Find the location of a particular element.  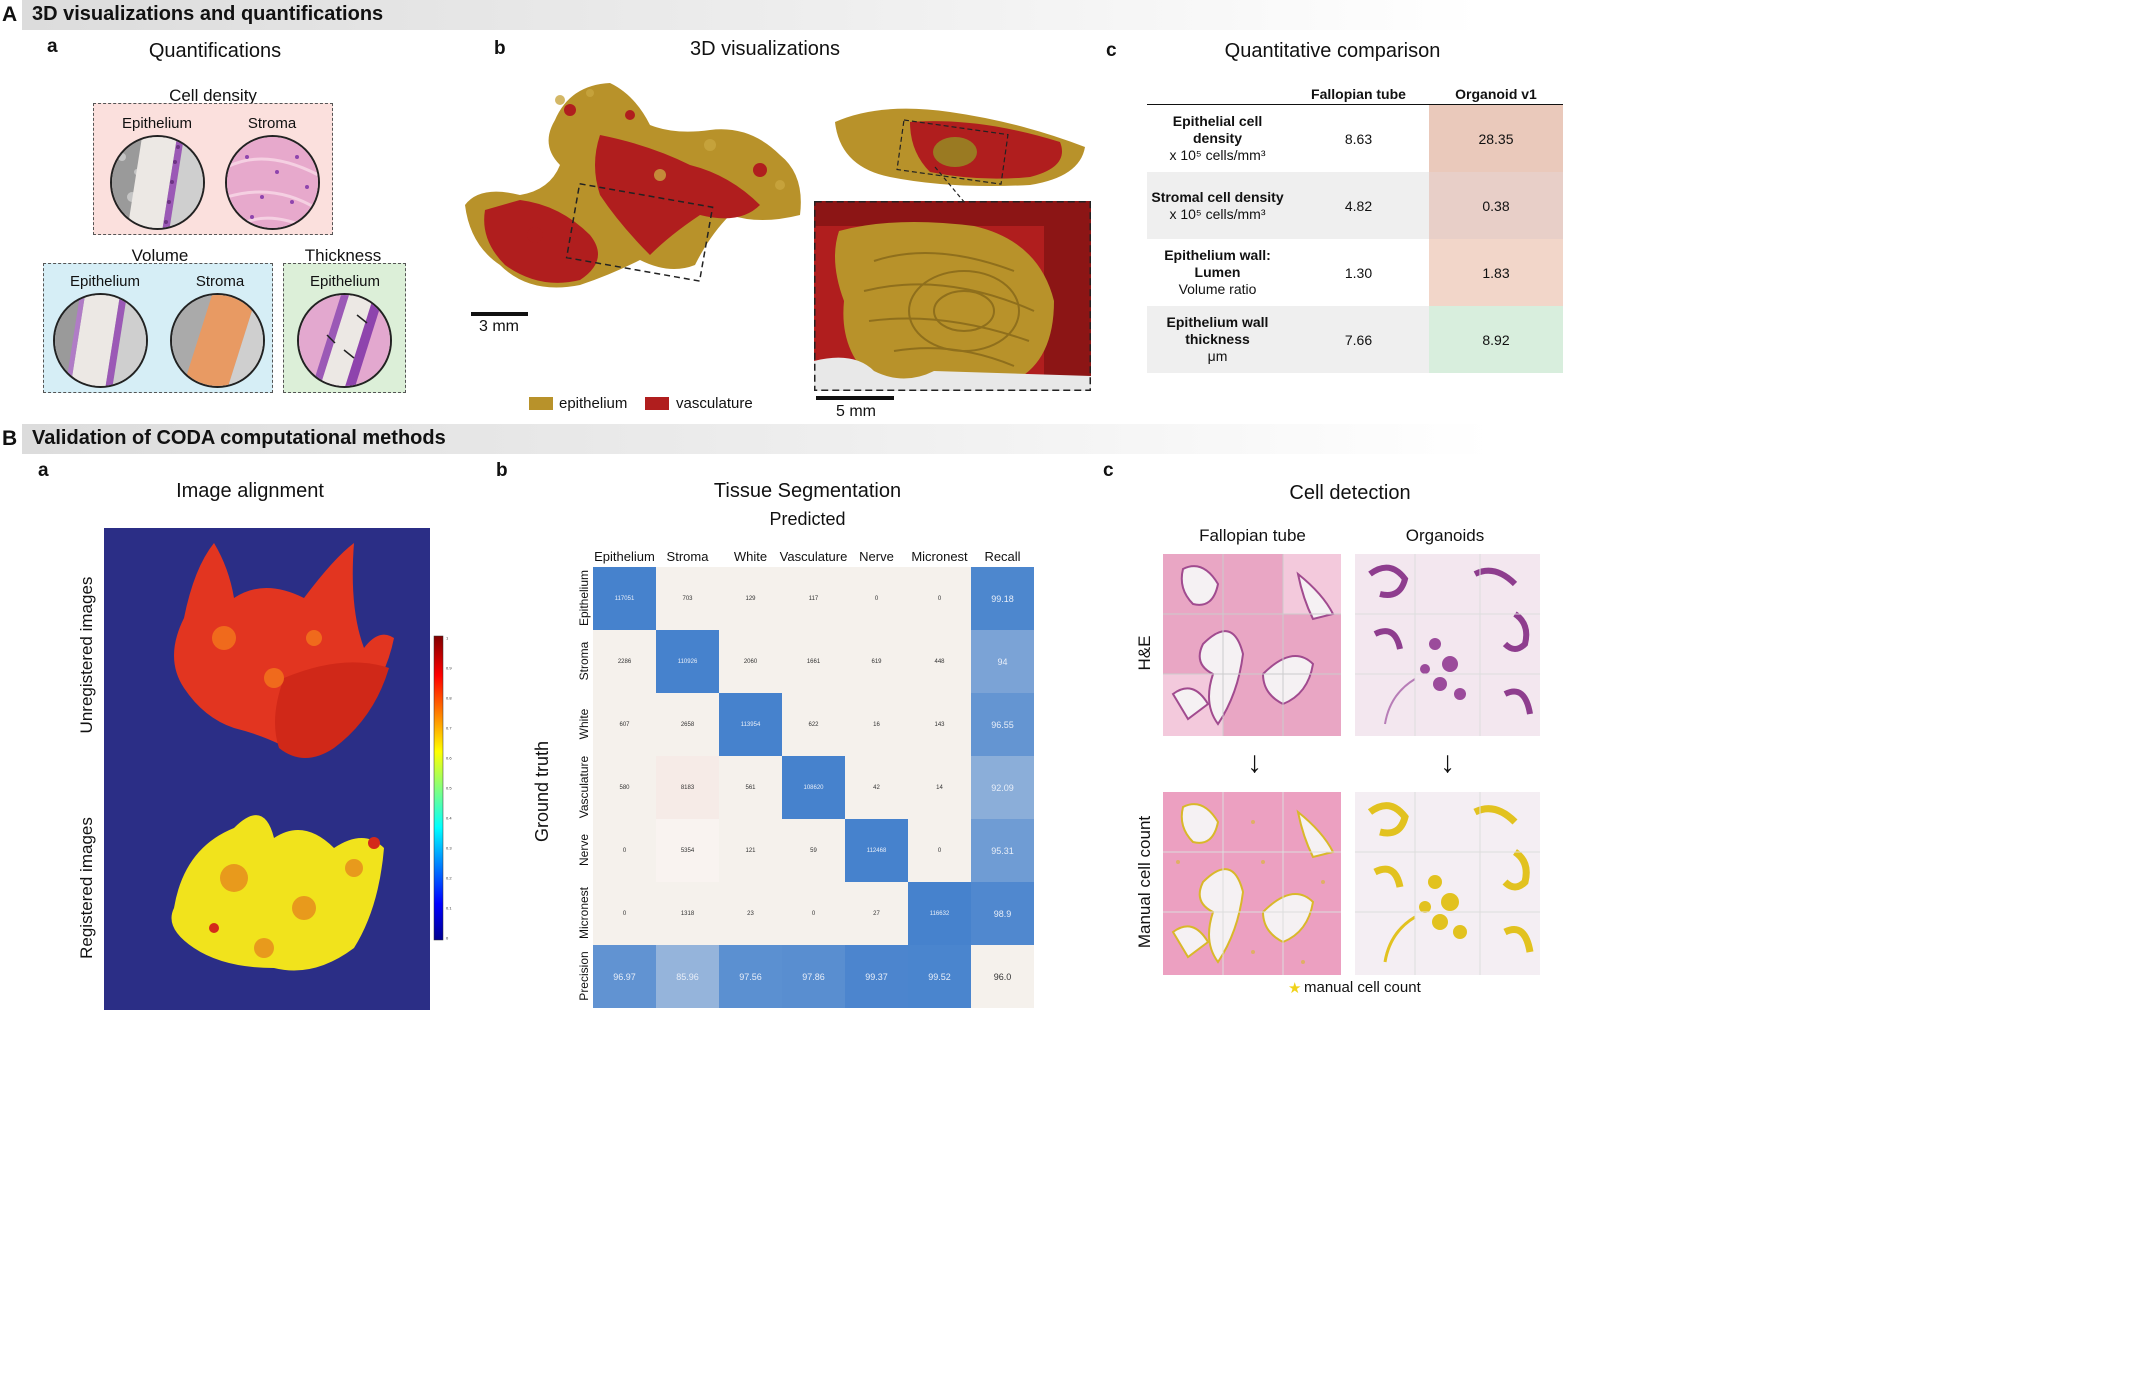

cell-density-epithelium-label: Epithelium is located at coordinates (157, 123).